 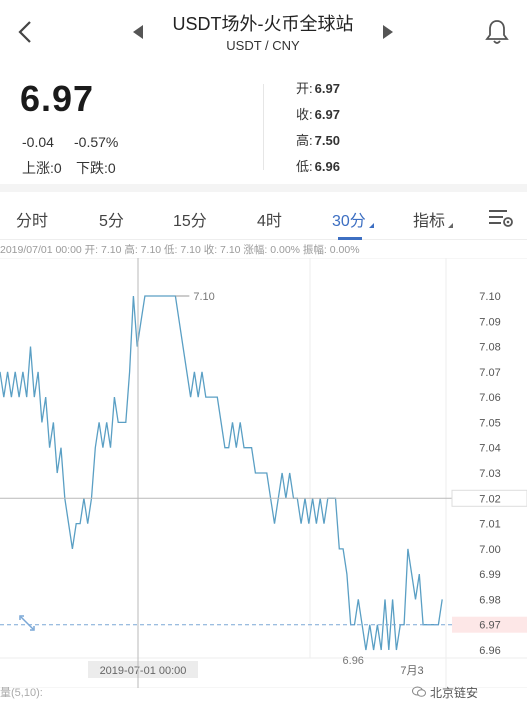 I want to click on y-tick-label: 7.06, so click(x=489, y=398).